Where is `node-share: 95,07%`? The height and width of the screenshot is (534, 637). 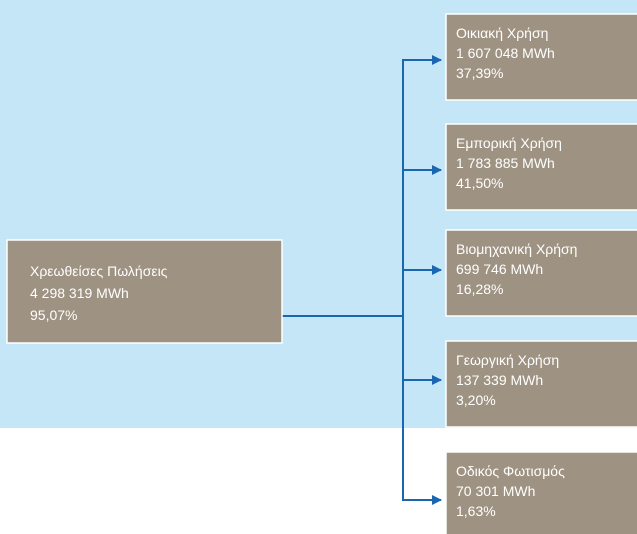
node-share: 95,07% is located at coordinates (53, 315).